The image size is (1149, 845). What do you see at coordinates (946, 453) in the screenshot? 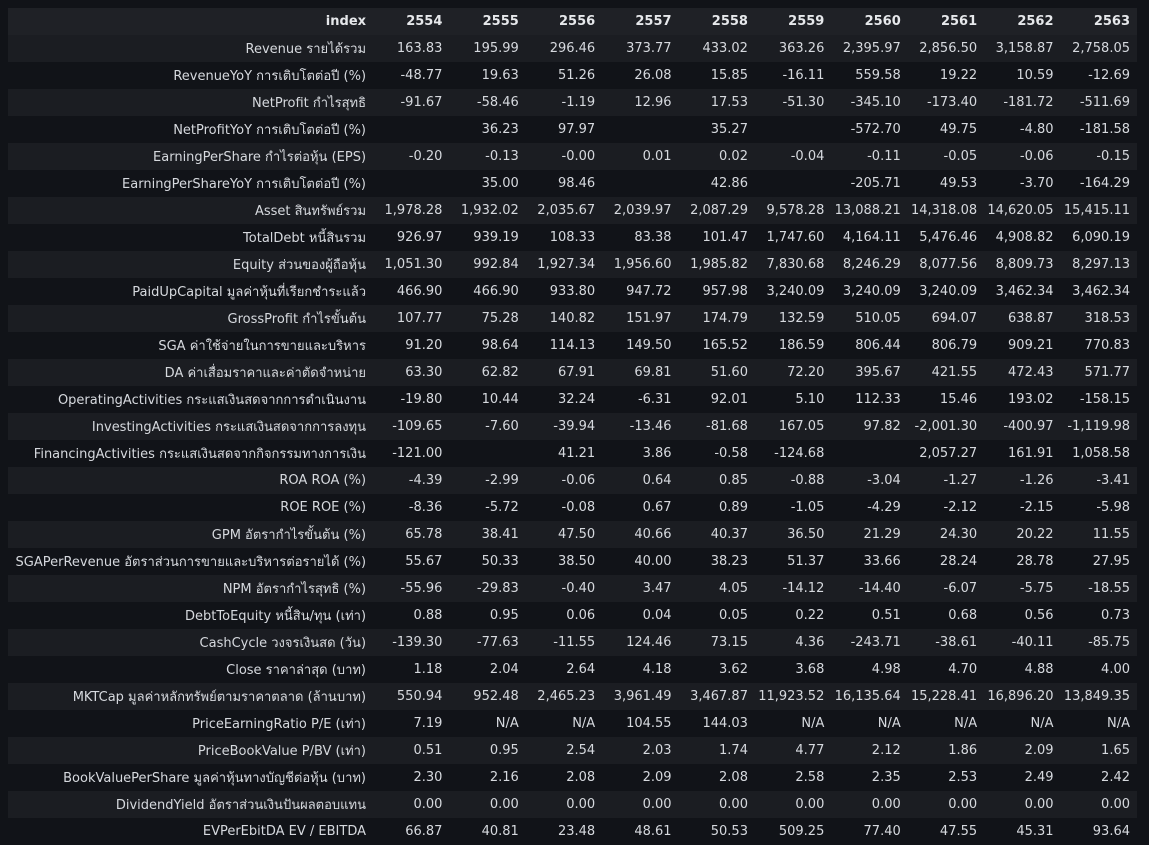
I see `cell-value: 2,057.27` at bounding box center [946, 453].